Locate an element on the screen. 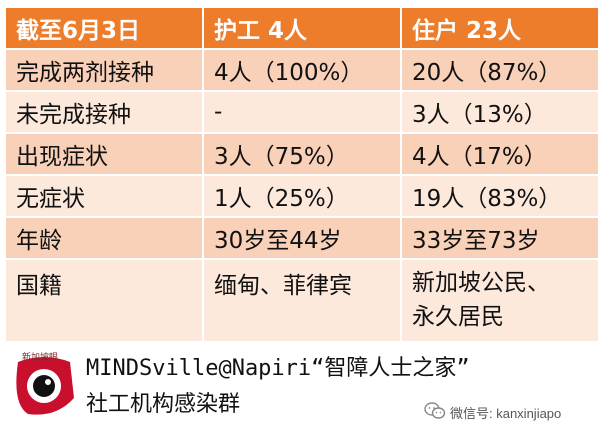 The image size is (602, 430). table-row: 年龄 30岁至44岁 33岁至73岁 is located at coordinates (302, 238).